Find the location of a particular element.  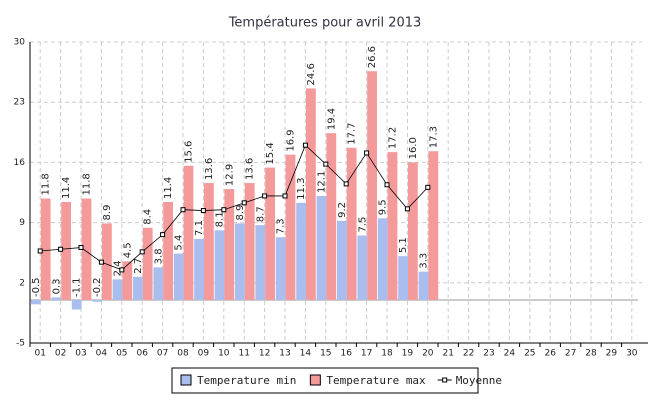

x-tick-label: 03 is located at coordinates (80, 354).